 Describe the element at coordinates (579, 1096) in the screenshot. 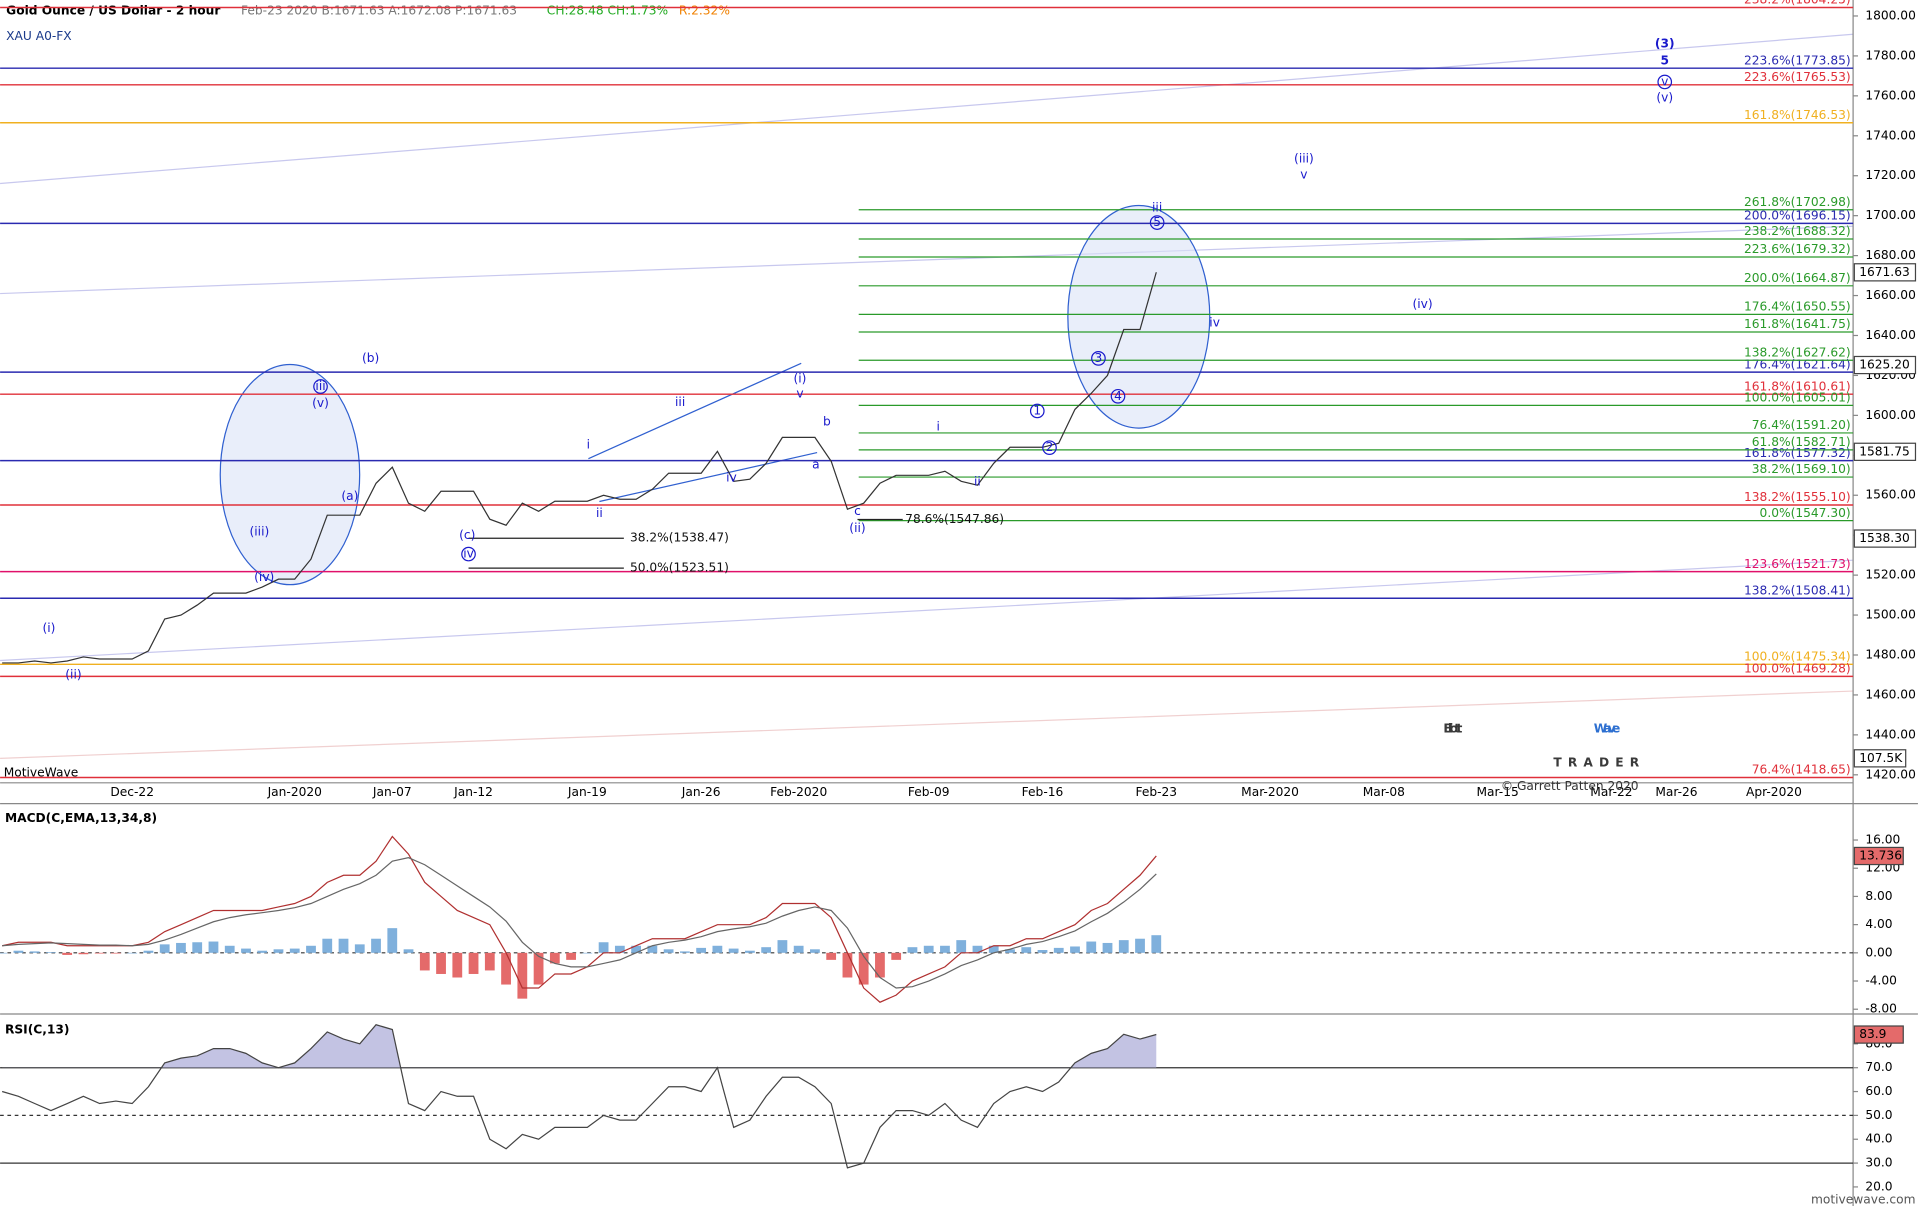

I see `price-line` at that location.